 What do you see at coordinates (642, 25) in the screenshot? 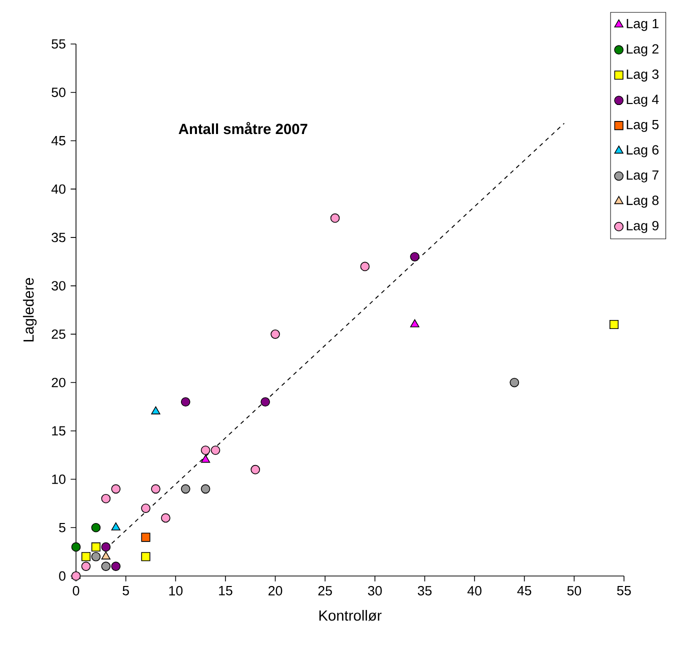
I see `legend-label: Lag 1` at bounding box center [642, 25].